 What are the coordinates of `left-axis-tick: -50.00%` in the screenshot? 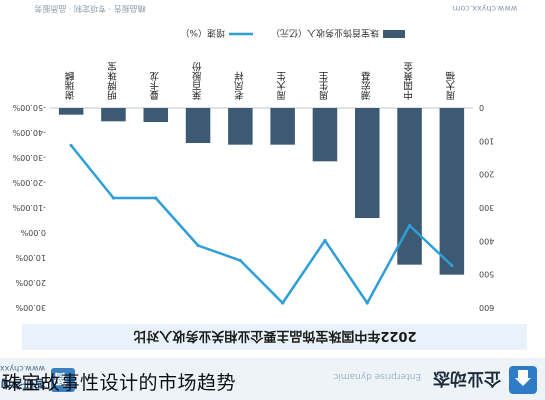 It's located at (29, 107).